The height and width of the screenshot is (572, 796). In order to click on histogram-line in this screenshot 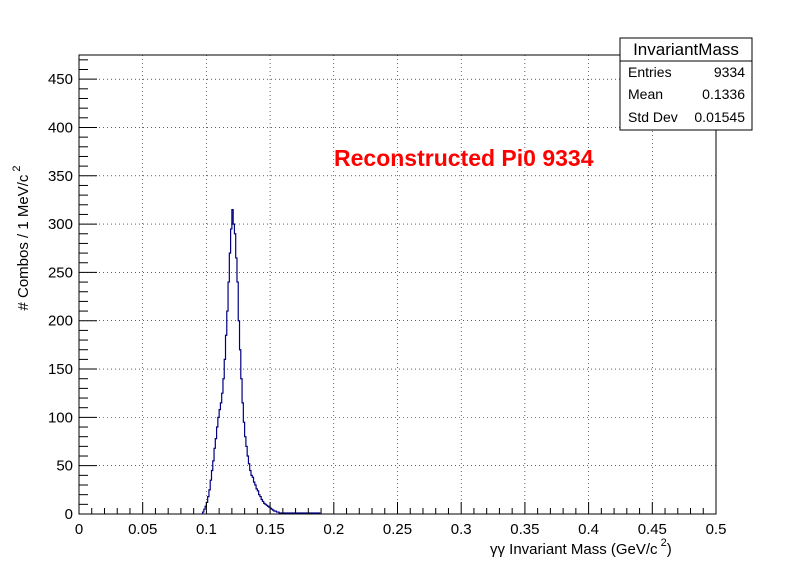, I will do `click(261, 361)`.